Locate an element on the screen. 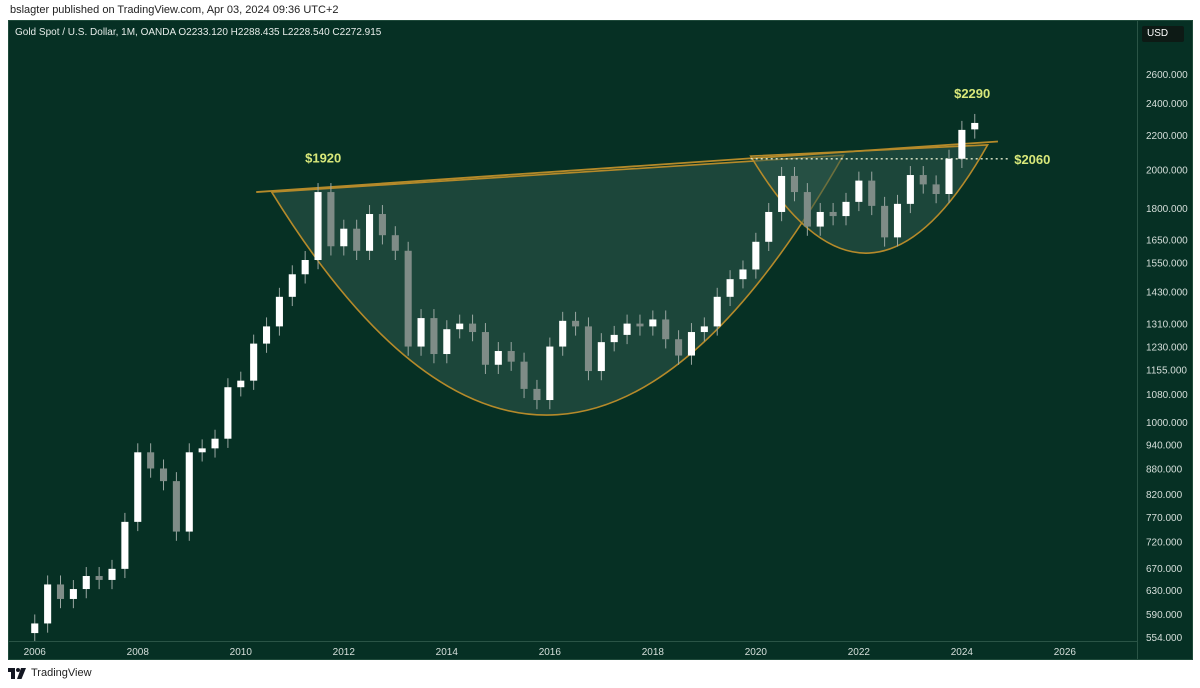 The image size is (1200, 688). price-tick-label: 2400.000 is located at coordinates (1167, 104).